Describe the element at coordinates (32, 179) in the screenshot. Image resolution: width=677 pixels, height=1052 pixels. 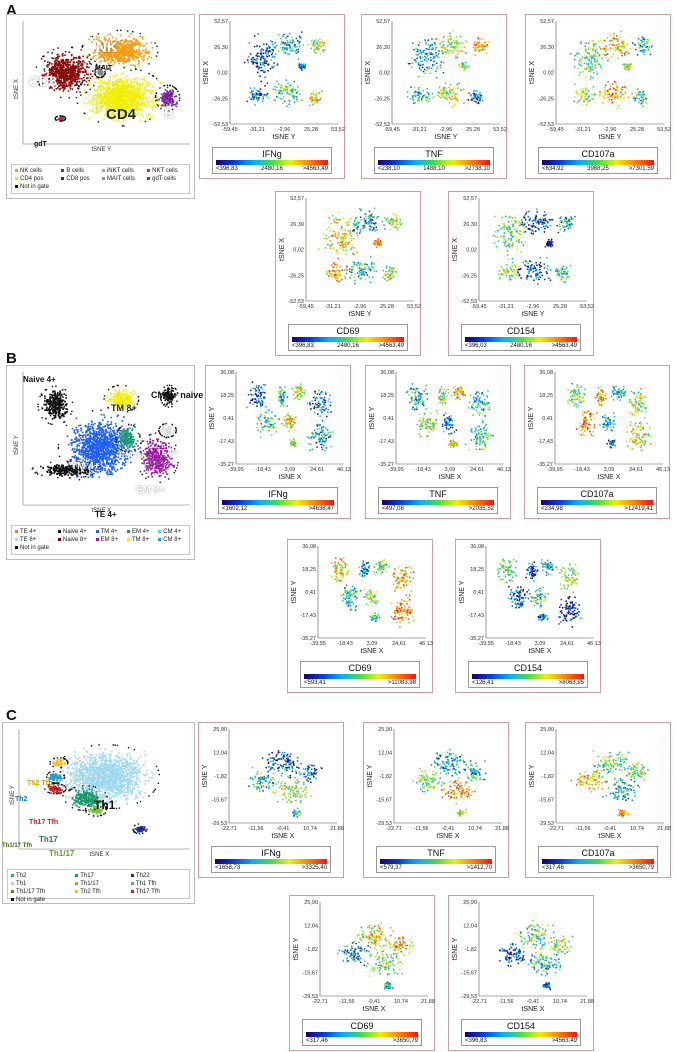
I see `legend-label: CD4 pos` at that location.